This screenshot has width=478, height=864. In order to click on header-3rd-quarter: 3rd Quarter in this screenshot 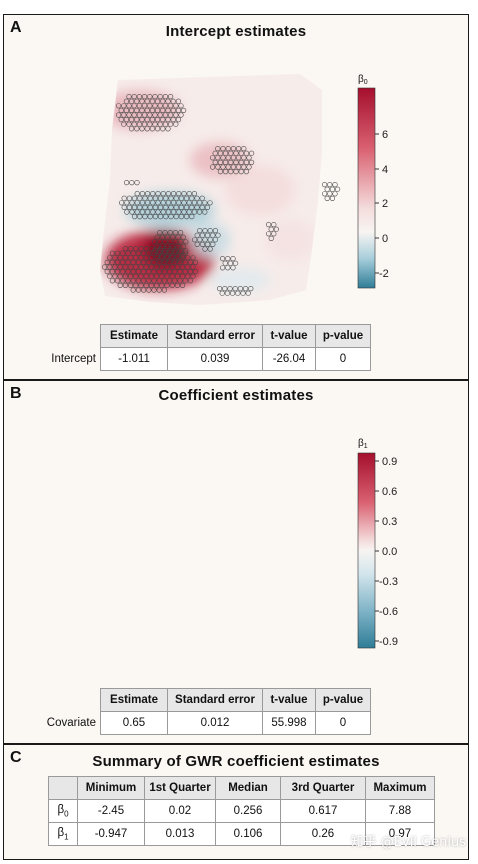, I will do `click(323, 788)`.